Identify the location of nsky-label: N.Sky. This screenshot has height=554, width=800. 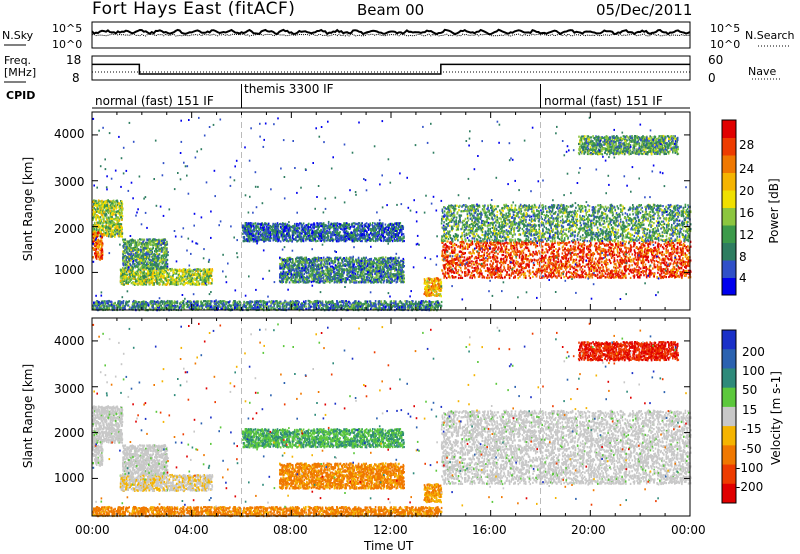
(17, 35).